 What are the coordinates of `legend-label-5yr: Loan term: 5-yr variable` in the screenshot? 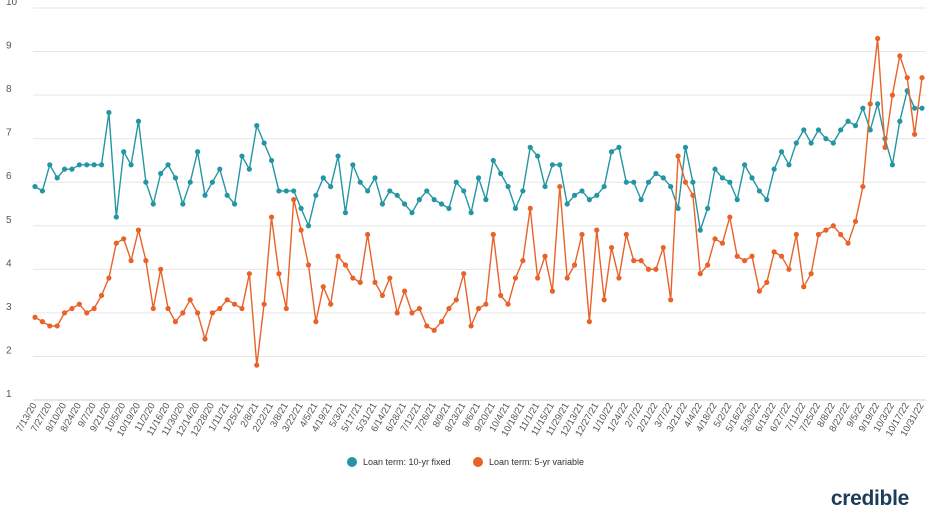 It's located at (537, 462).